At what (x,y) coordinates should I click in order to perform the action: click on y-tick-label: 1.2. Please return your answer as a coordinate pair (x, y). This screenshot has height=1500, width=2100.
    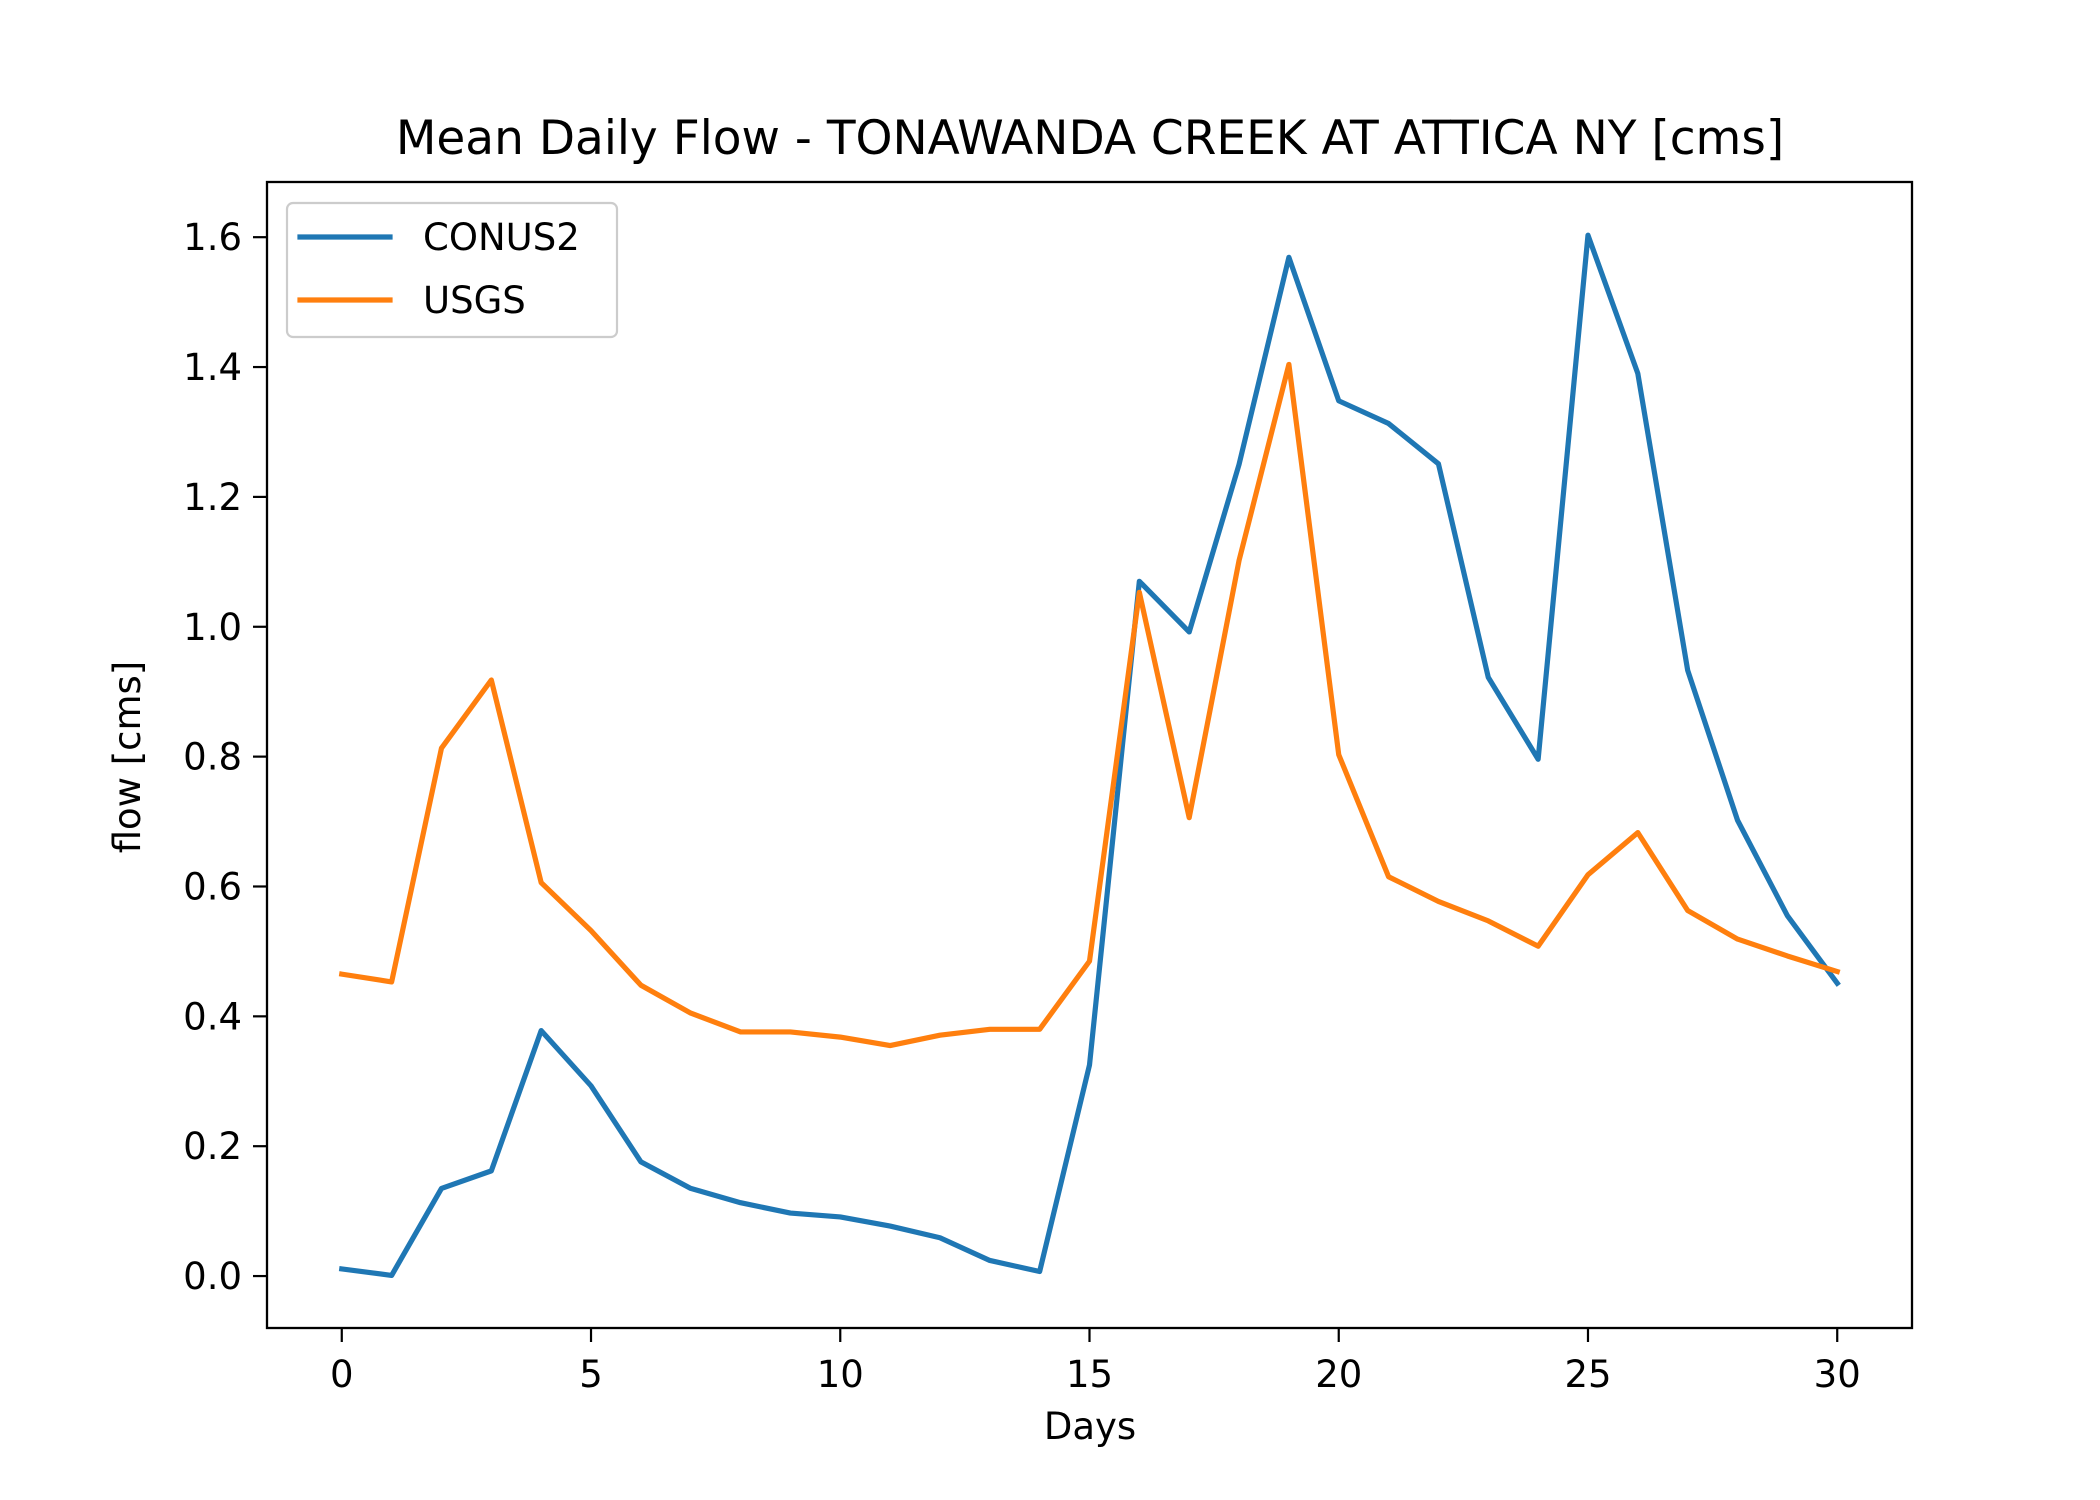
    Looking at the image, I should click on (212, 497).